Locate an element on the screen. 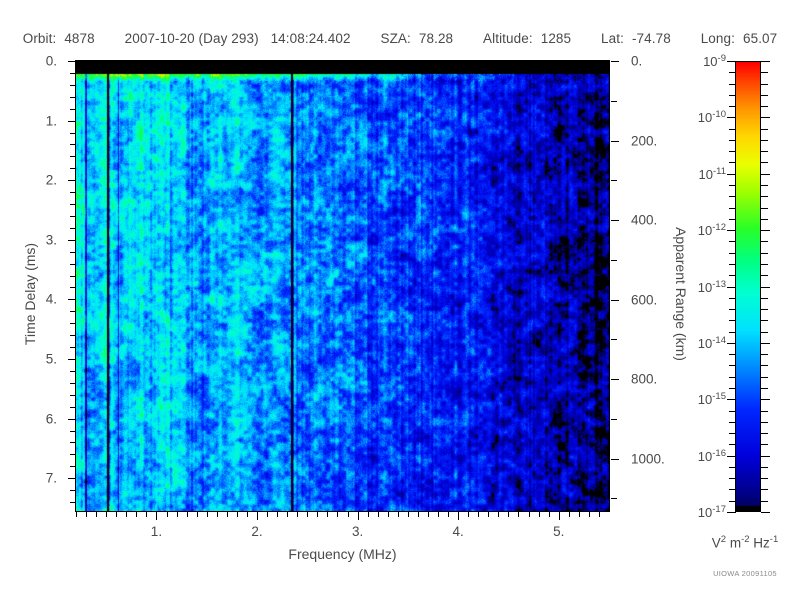 This screenshot has height=600, width=800. sza-label: SZA: is located at coordinates (395, 38).